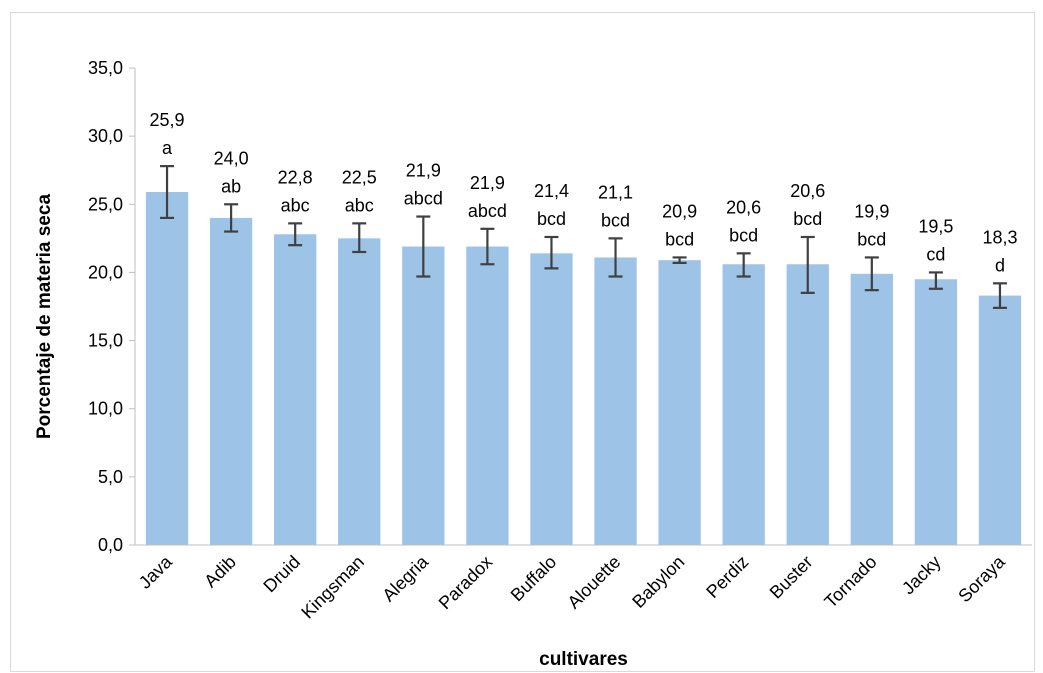  Describe the element at coordinates (220, 572) in the screenshot. I see `x-tick-label: Adib` at that location.